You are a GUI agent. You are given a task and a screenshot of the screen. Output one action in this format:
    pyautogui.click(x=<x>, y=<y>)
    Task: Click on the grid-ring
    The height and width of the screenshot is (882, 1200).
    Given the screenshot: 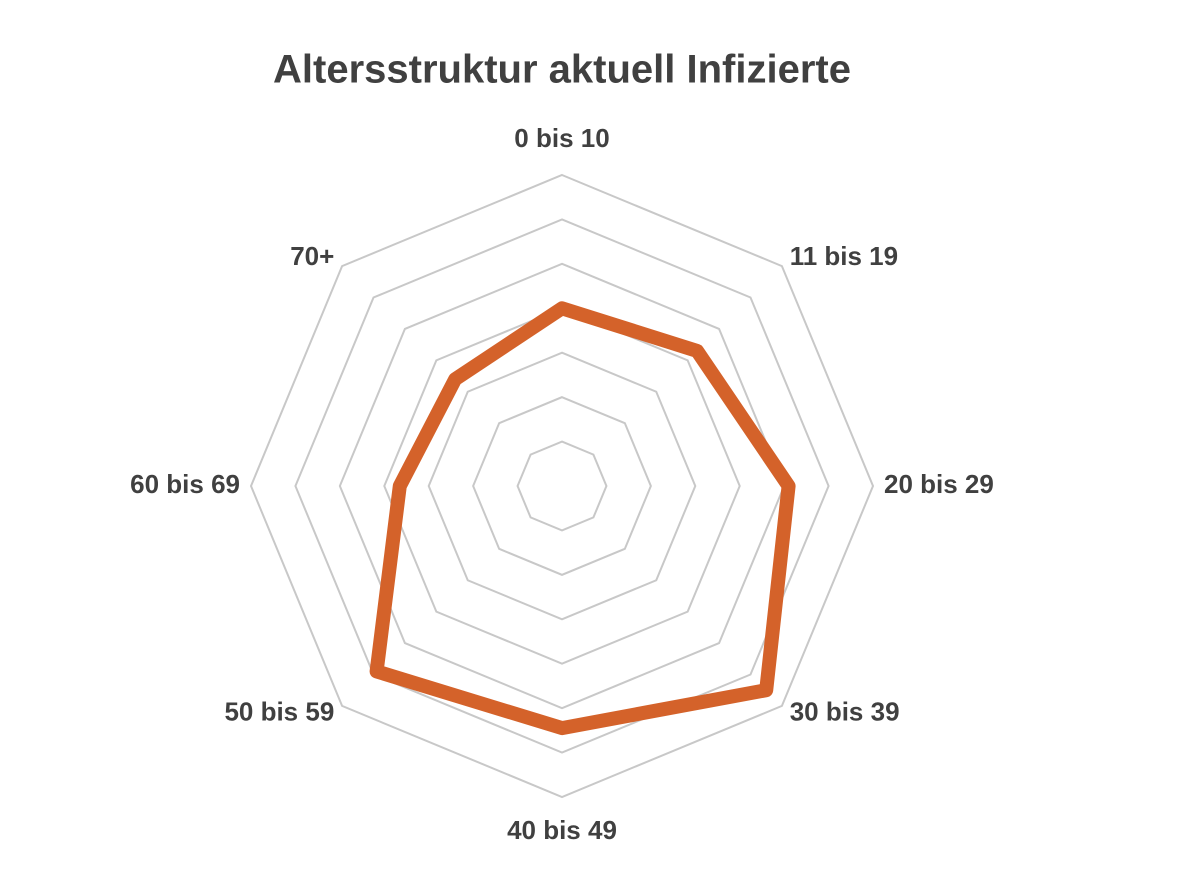 What is the action you would take?
    pyautogui.click(x=562, y=486)
    